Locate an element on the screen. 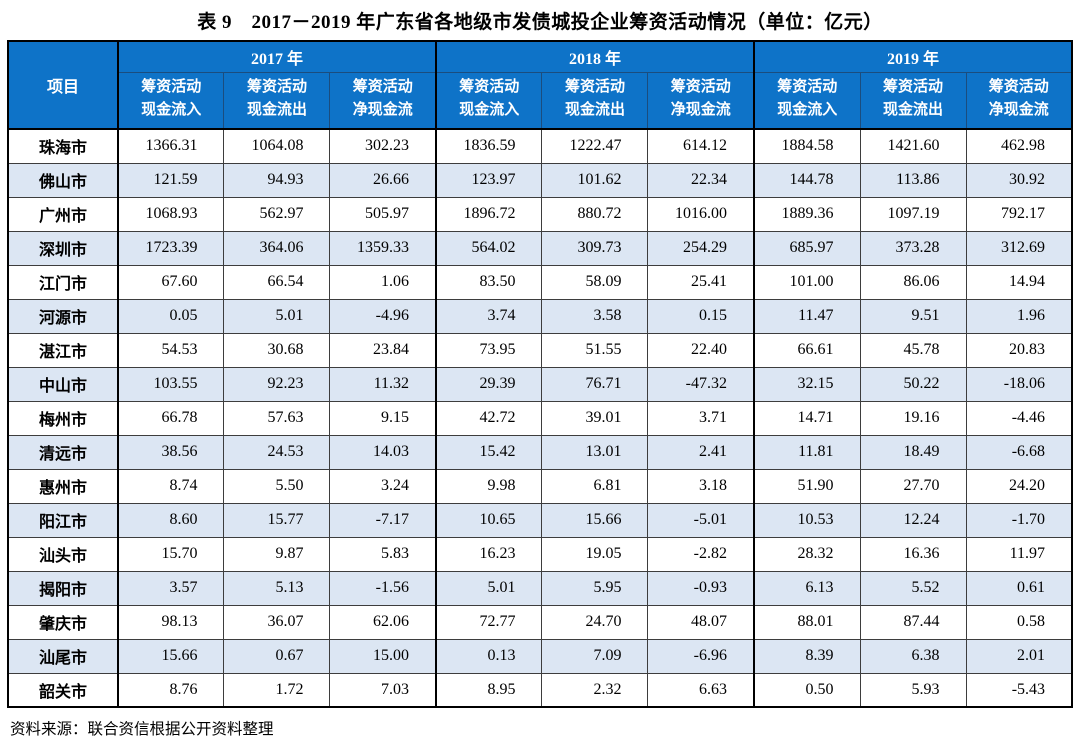  value-cell: -18.06 is located at coordinates (1019, 384).